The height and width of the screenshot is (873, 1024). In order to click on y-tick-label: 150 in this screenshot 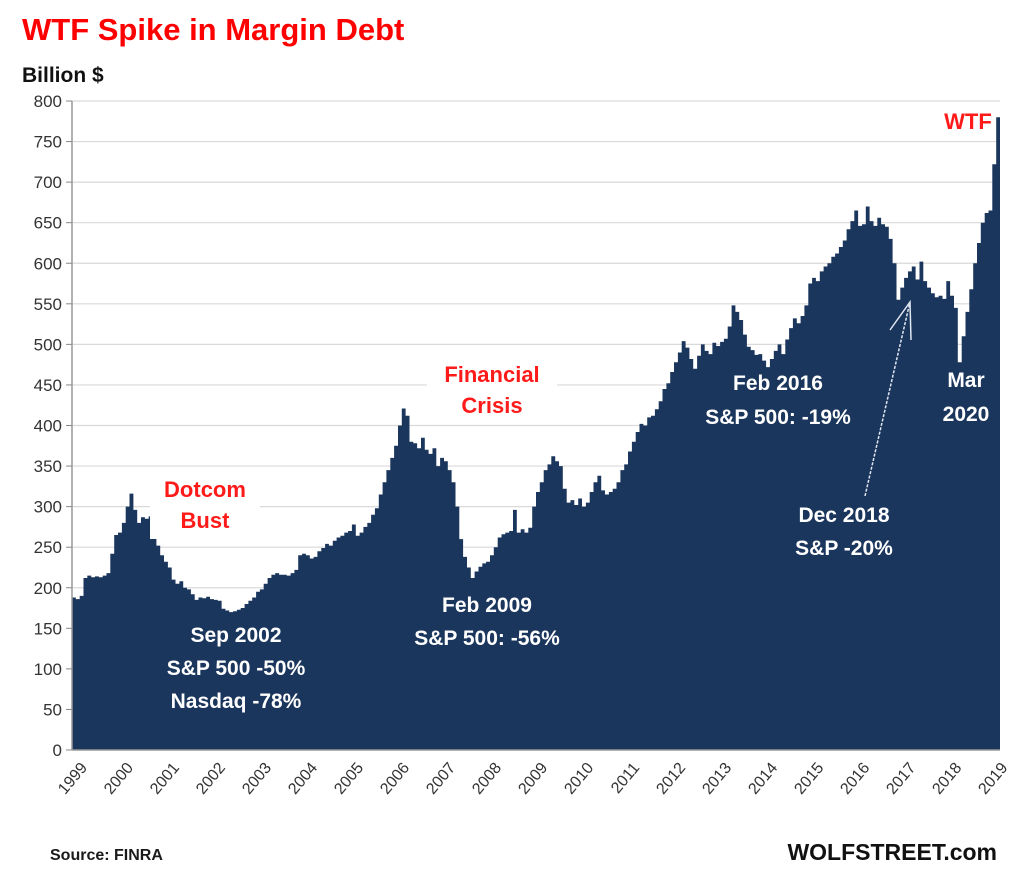, I will do `click(48, 628)`.